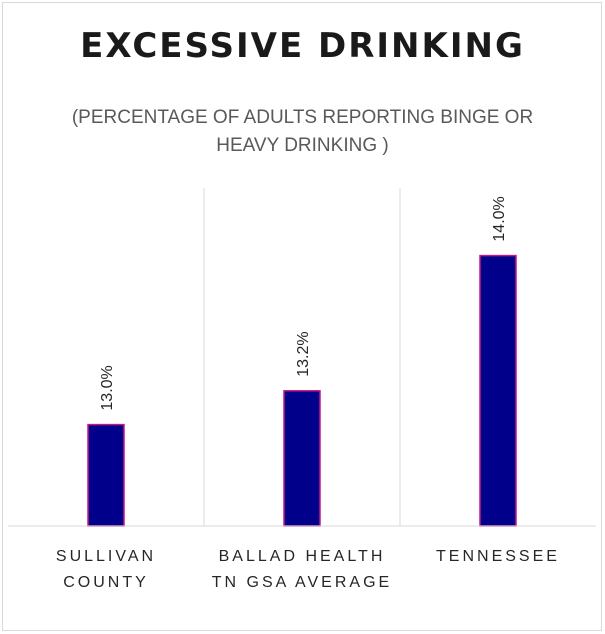  I want to click on category-label: BALLAD HEALTH TN GSA AVERAGE, so click(302, 570).